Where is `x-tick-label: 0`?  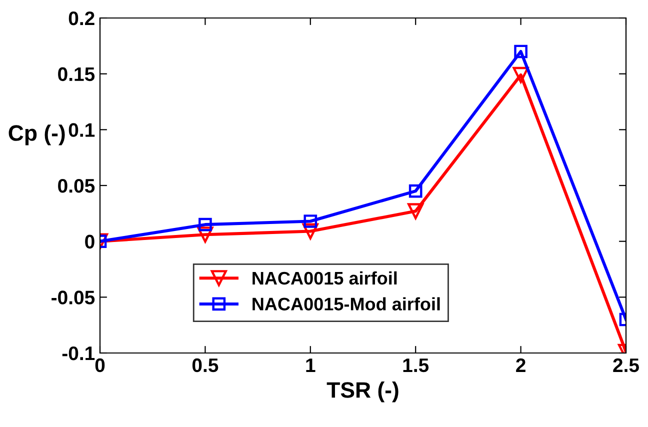
x-tick-label: 0 is located at coordinates (100, 365).